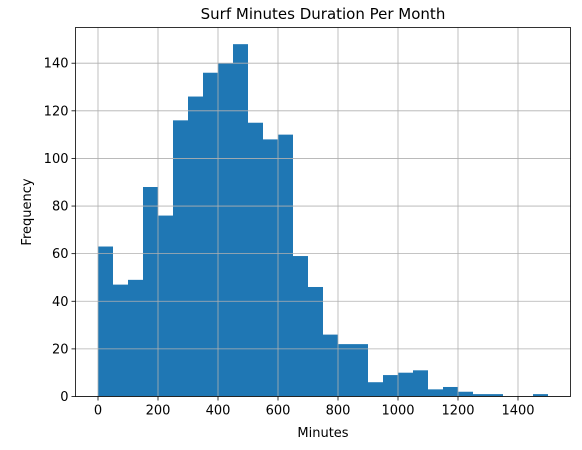  What do you see at coordinates (60, 231) in the screenshot?
I see `y-axis-ticks: 0 20 40 60 80 100 120 140` at bounding box center [60, 231].